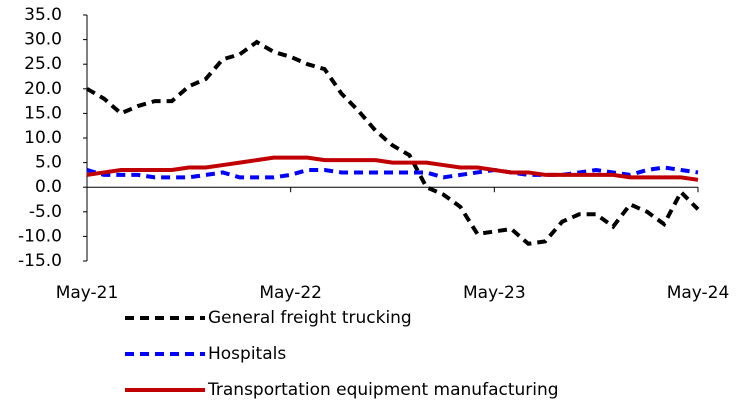 This screenshot has width=752, height=406. Describe the element at coordinates (310, 318) in the screenshot. I see `legend-label: General freight trucking` at that location.